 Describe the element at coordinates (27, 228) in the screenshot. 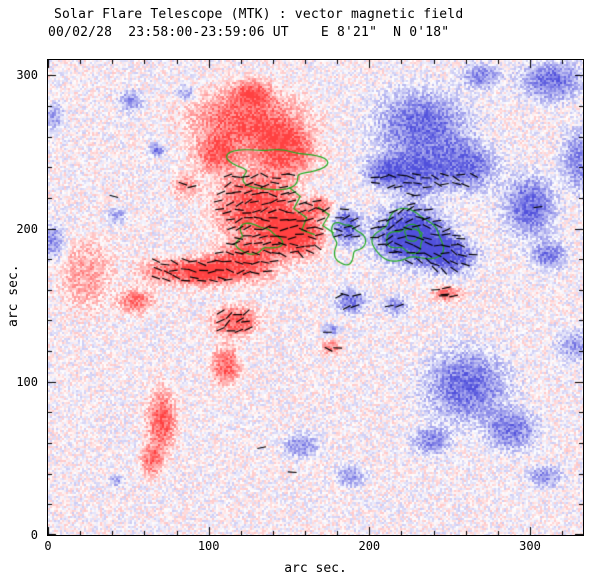

I see `y-tick-label: 200` at that location.